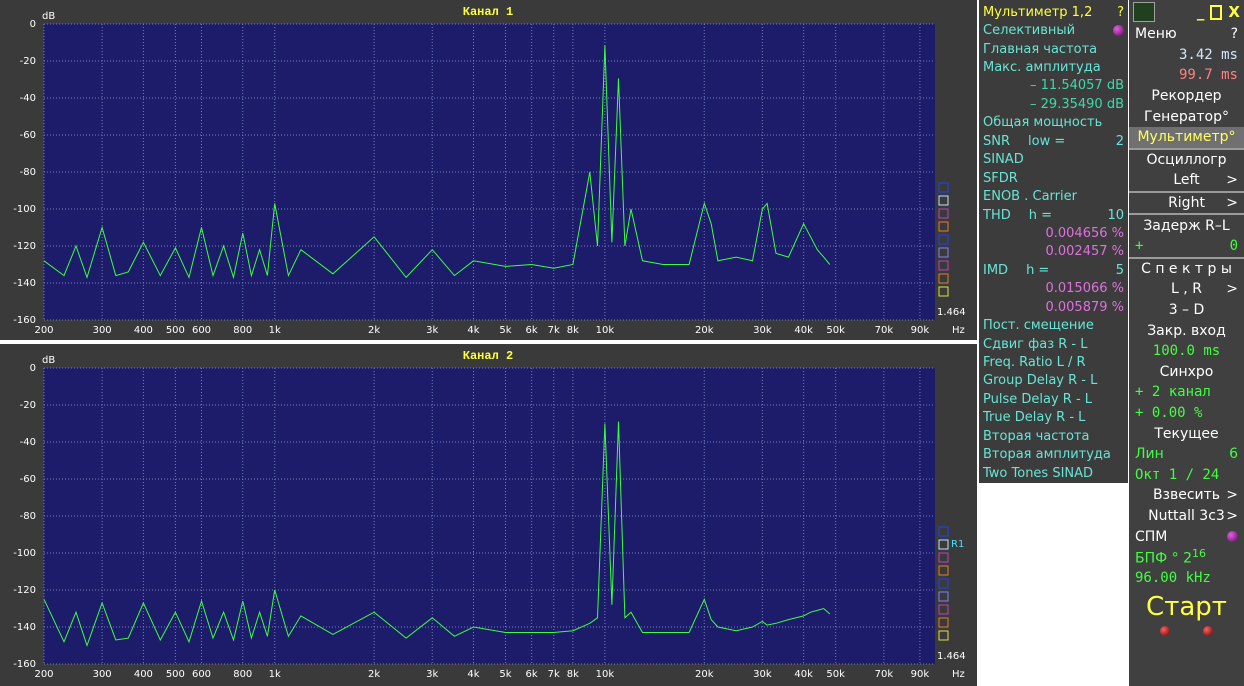  I want to click on y-tick-label: -160, so click(24, 320).